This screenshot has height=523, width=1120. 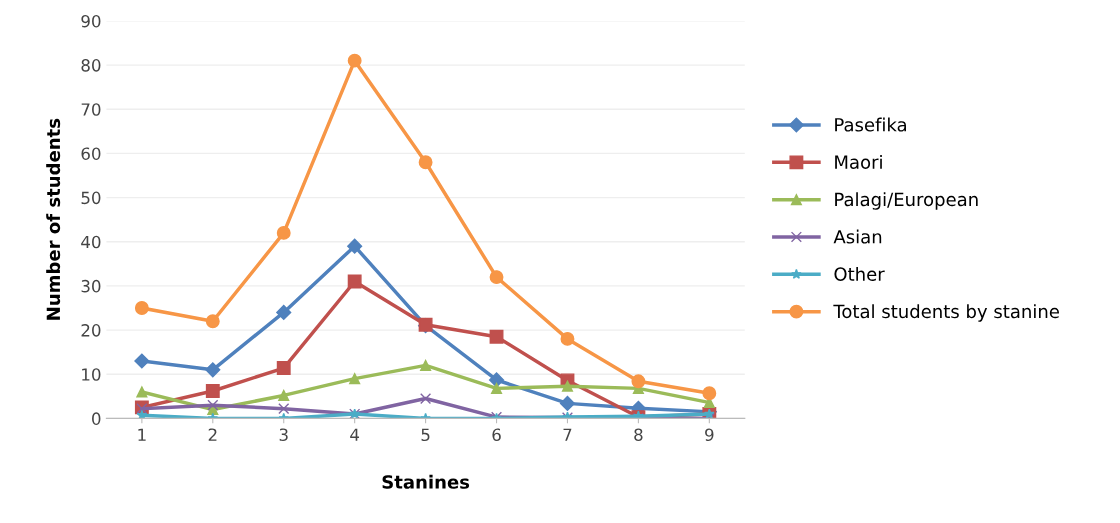 What do you see at coordinates (426, 481) in the screenshot?
I see `x-axis-title: Stanines` at bounding box center [426, 481].